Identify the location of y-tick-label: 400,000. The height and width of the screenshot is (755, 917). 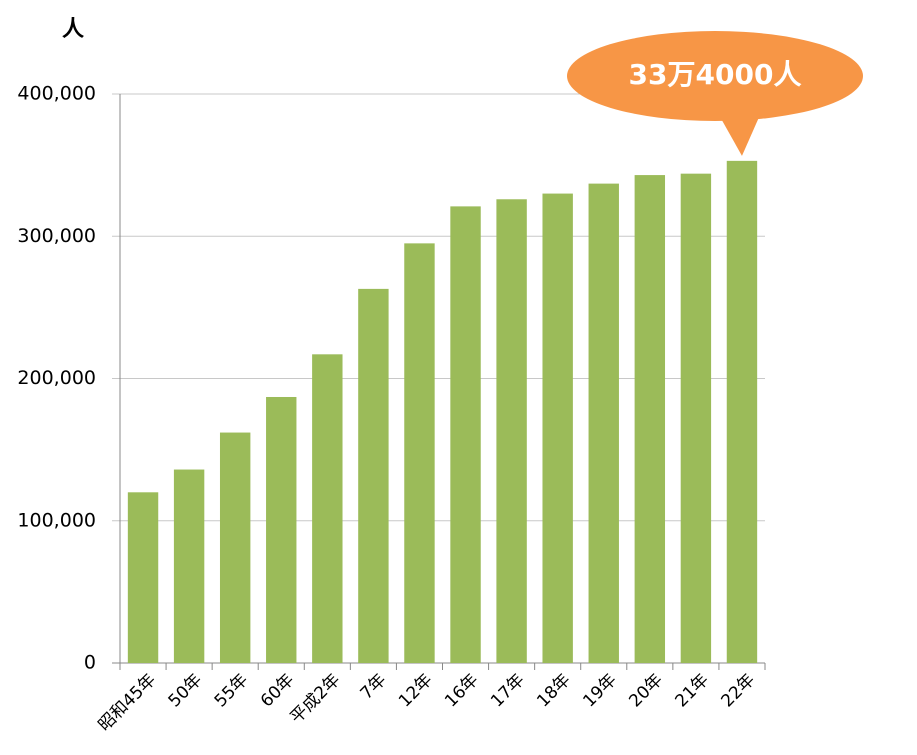
(56, 94).